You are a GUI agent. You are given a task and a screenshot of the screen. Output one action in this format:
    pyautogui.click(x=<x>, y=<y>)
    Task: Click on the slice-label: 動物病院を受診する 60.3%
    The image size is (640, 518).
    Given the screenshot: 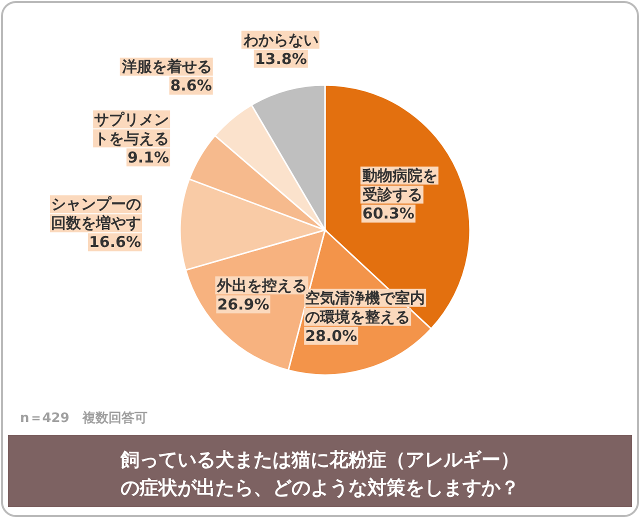 What is the action you would take?
    pyautogui.click(x=399, y=194)
    